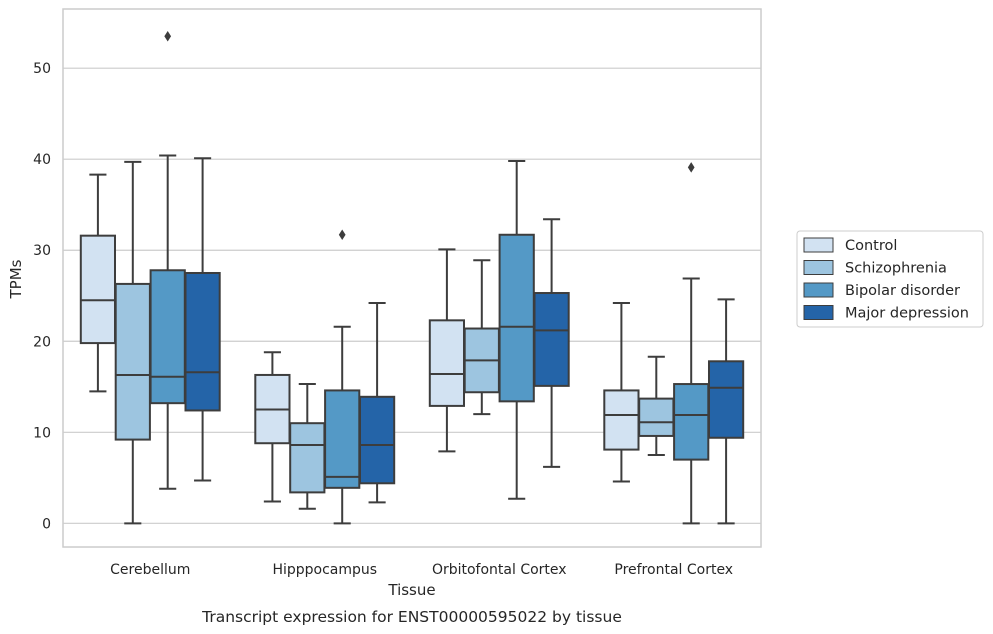 The image size is (993, 634). Describe the element at coordinates (46, 524) in the screenshot. I see `y-tick-label: 0` at that location.